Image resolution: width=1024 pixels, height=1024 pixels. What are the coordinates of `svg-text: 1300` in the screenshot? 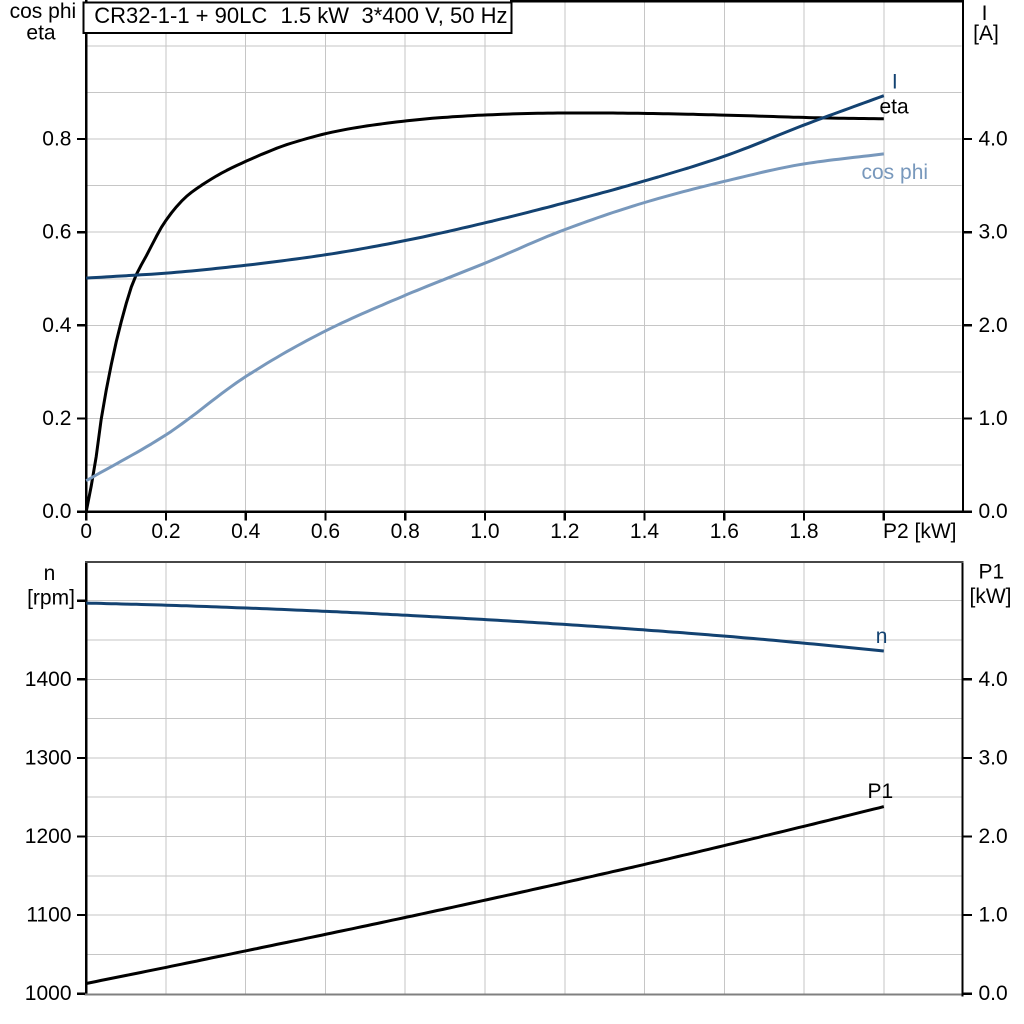 It's located at (48, 757).